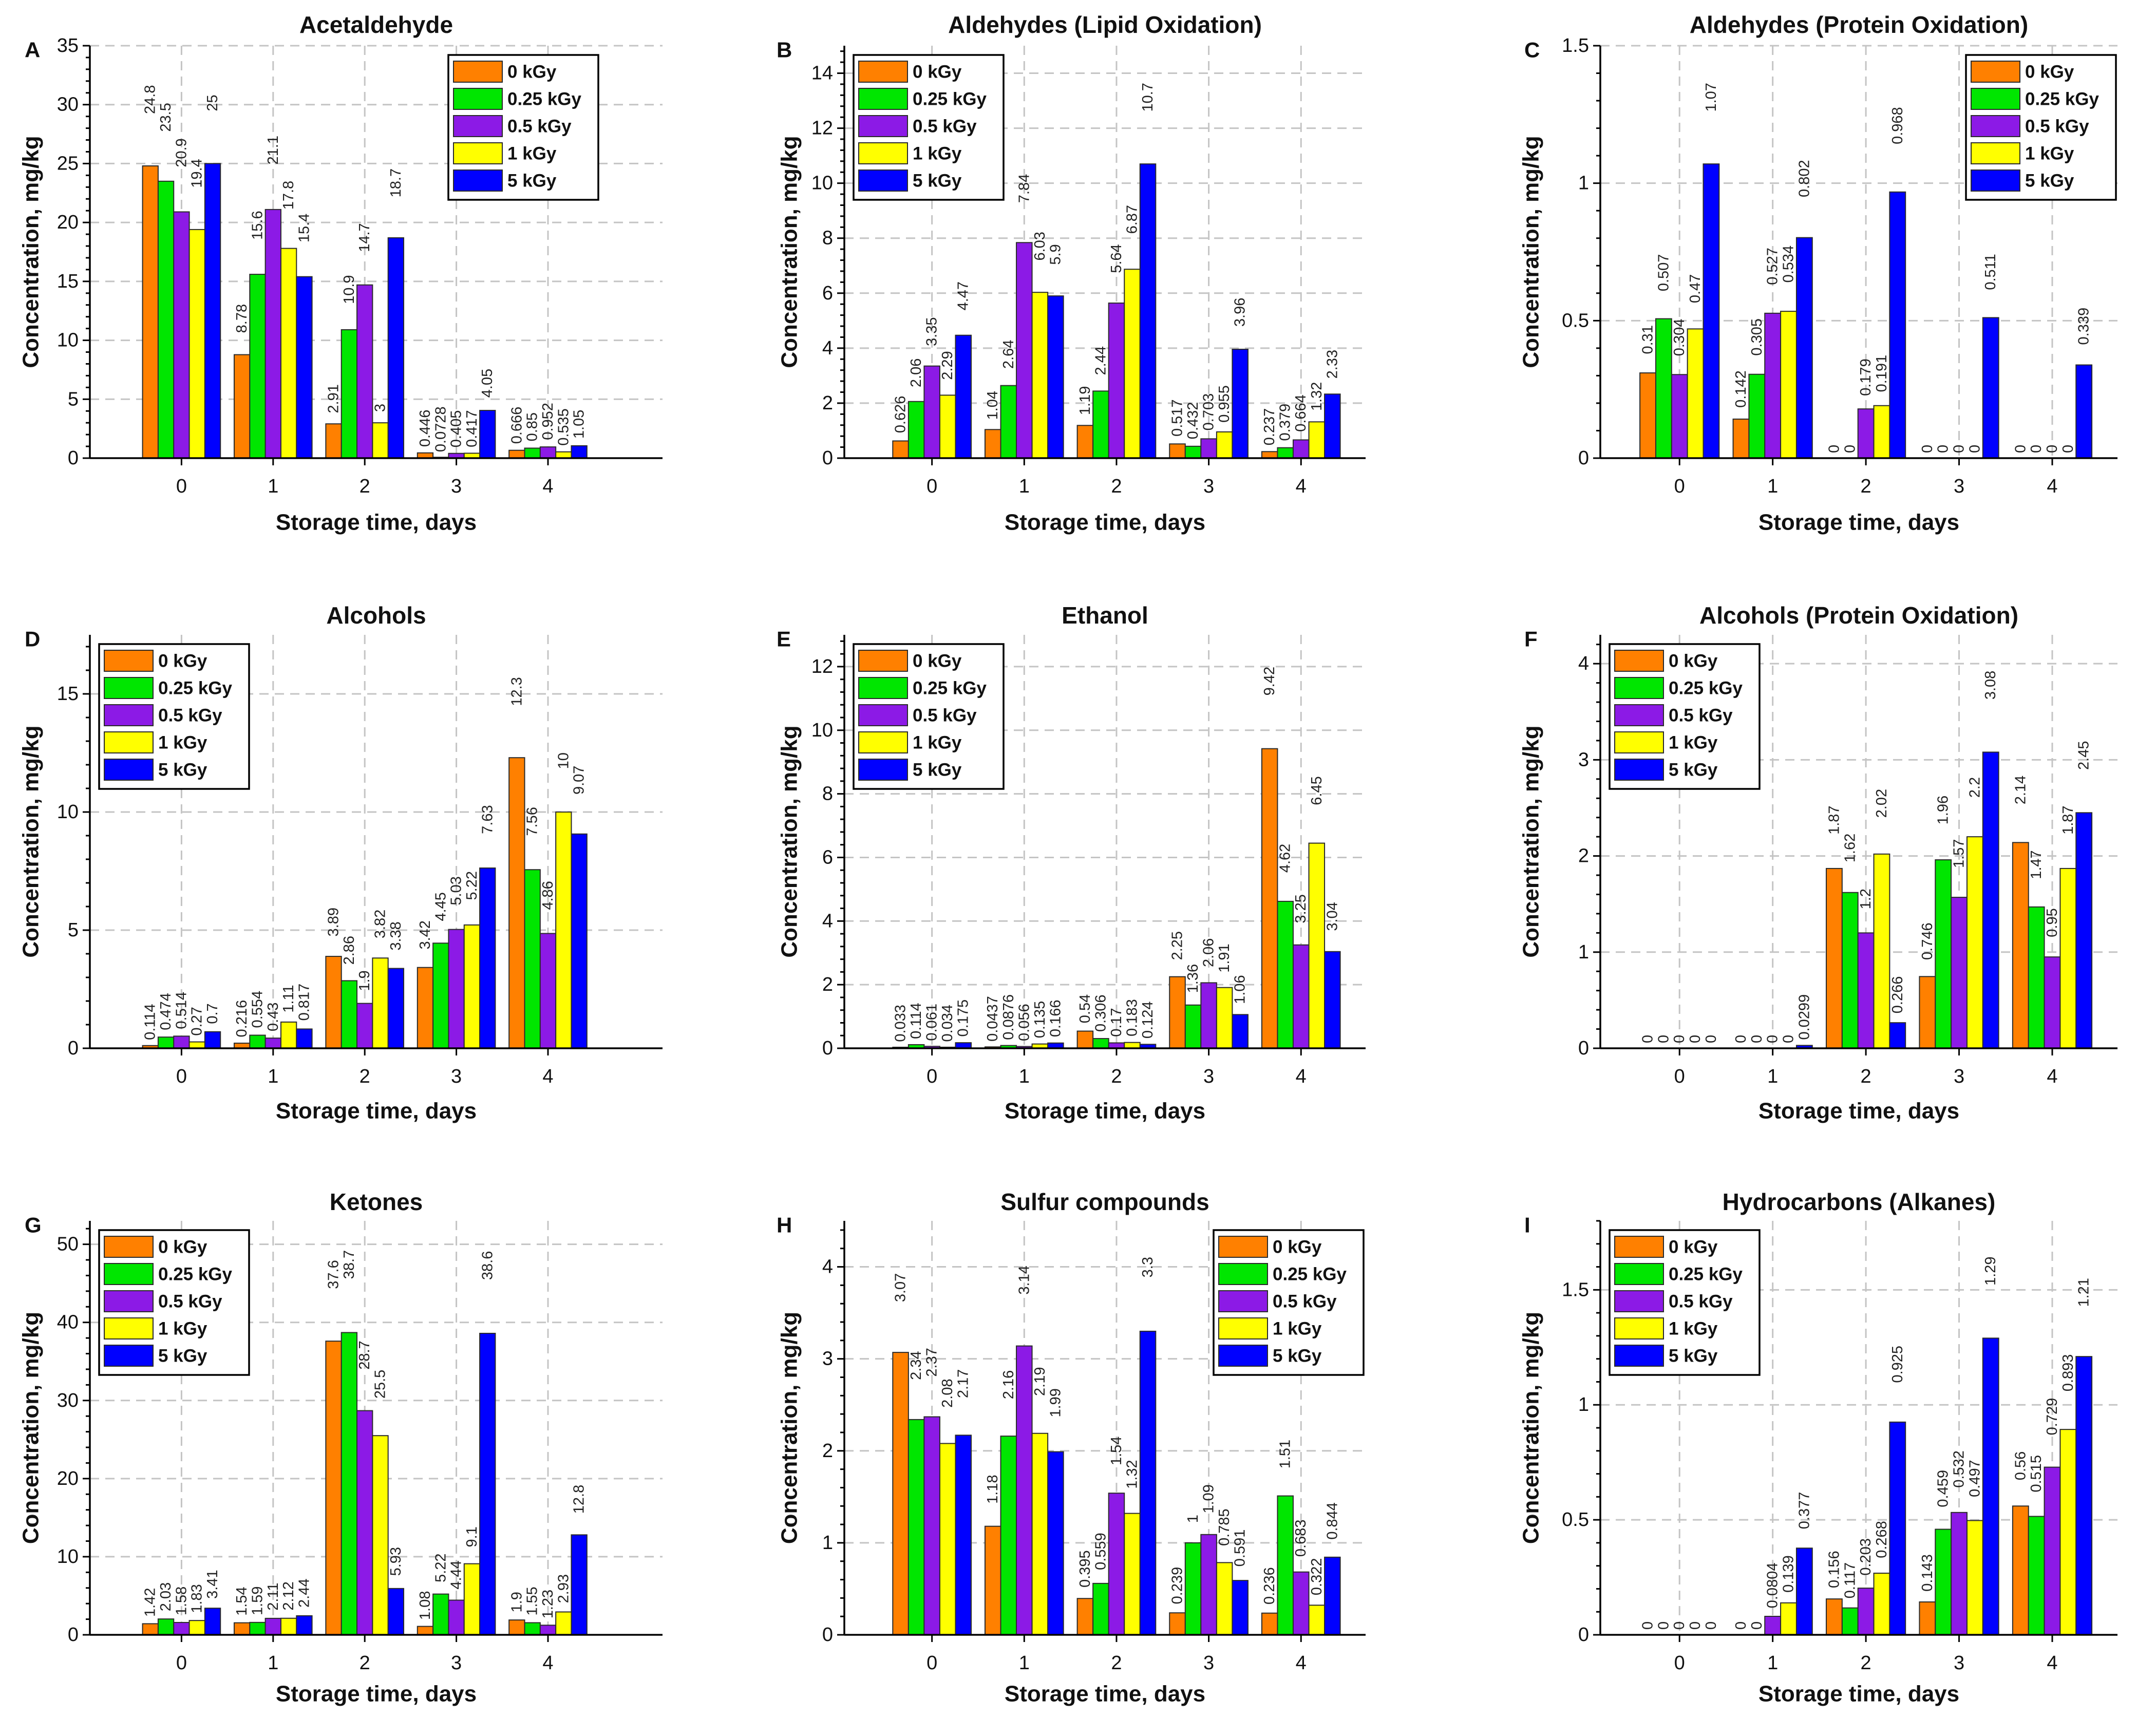 This screenshot has height=1717, width=2156. What do you see at coordinates (1193, 1519) in the screenshot?
I see `value-label-h-0-25-kgy-day-3: 1` at bounding box center [1193, 1519].